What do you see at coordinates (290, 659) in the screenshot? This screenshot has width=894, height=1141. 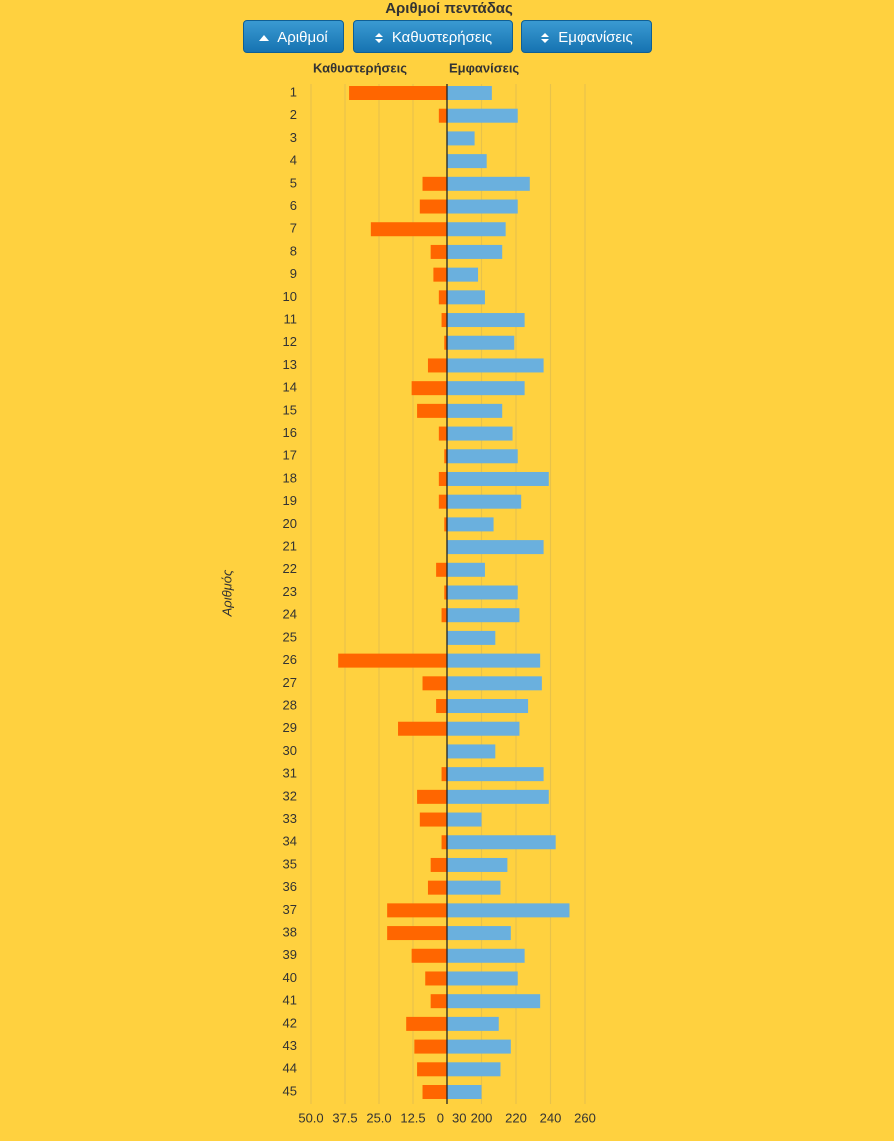 I see `y-tick-label: 26` at bounding box center [290, 659].